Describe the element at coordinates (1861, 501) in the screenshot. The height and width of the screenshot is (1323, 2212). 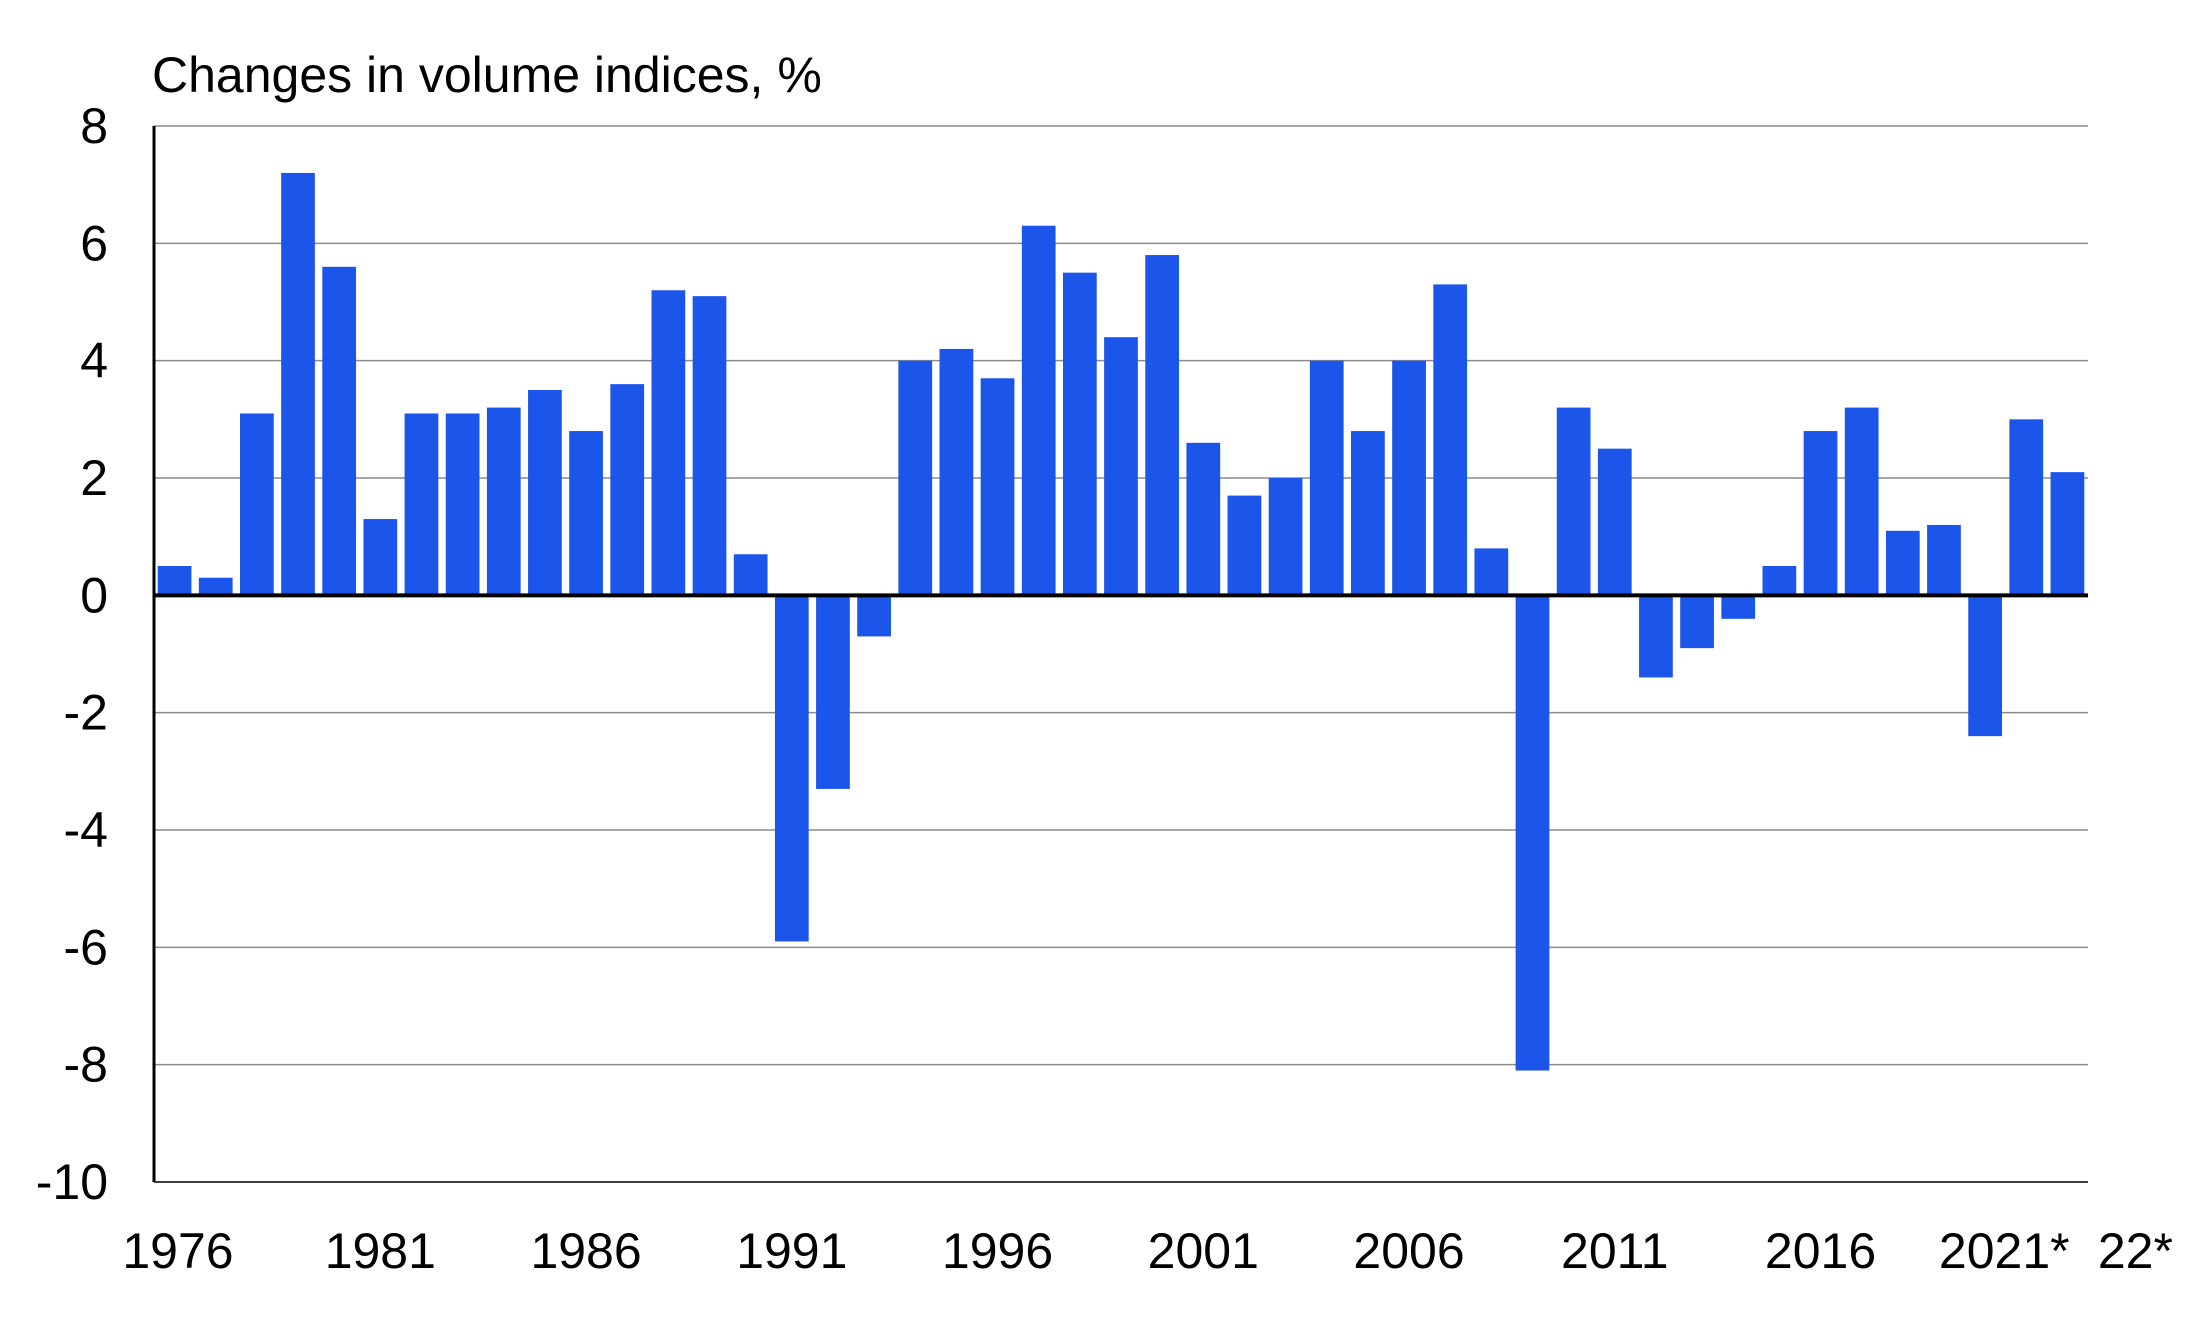
I see `bar-2017` at that location.